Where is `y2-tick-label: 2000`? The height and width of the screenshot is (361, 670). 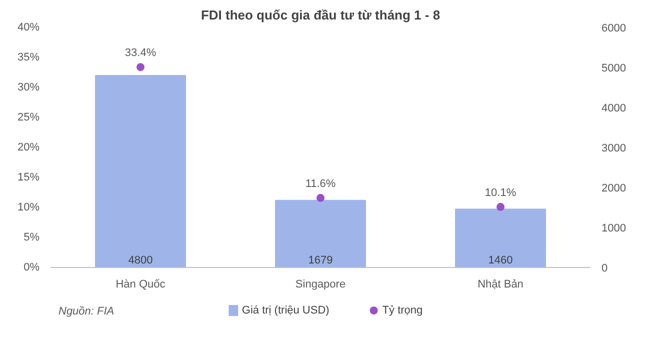
y2-tick-label: 2000 is located at coordinates (614, 188).